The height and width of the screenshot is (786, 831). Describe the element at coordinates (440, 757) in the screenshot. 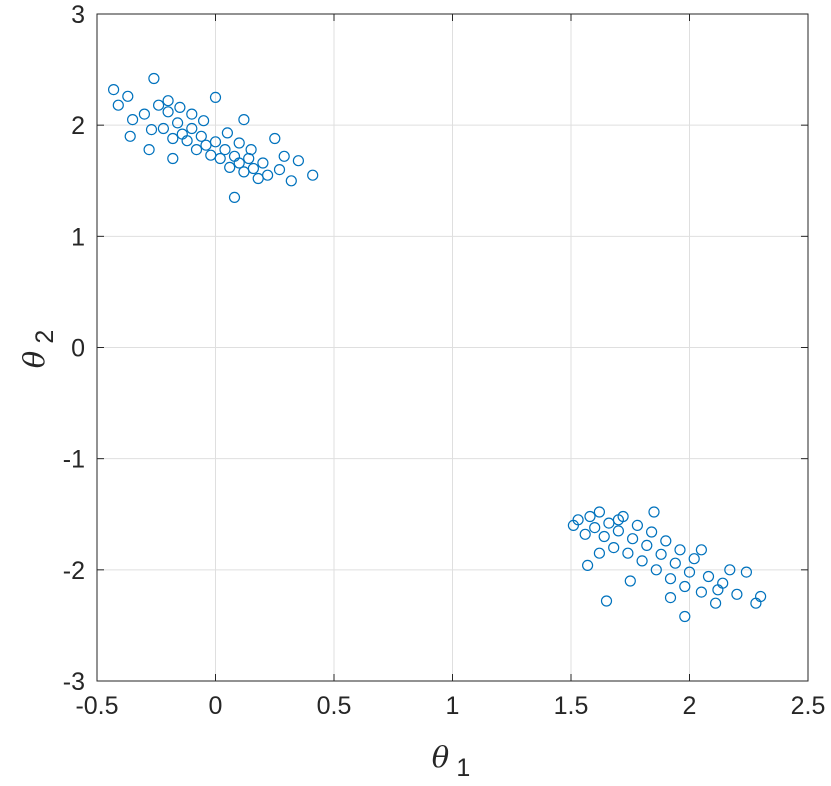

I see `x-axis-symbol: θ` at that location.